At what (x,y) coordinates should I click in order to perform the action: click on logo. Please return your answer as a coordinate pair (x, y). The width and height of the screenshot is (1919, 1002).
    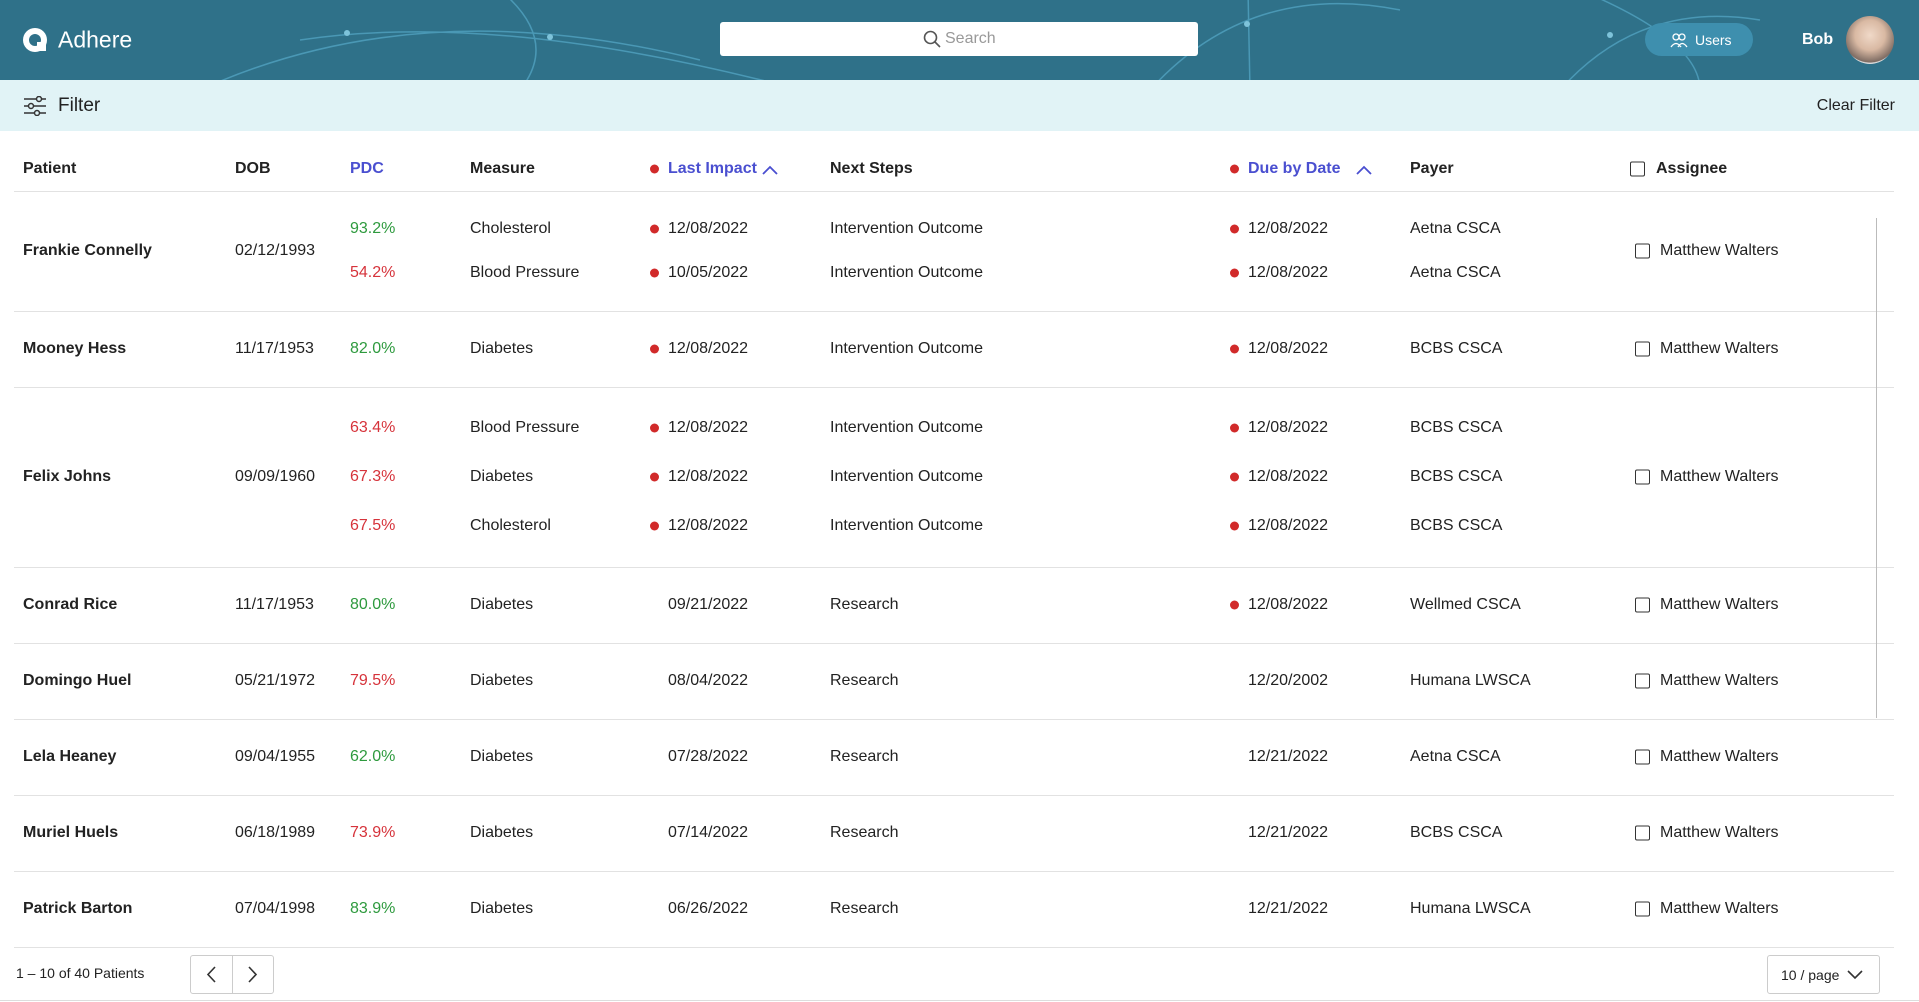
    Looking at the image, I should click on (35, 40).